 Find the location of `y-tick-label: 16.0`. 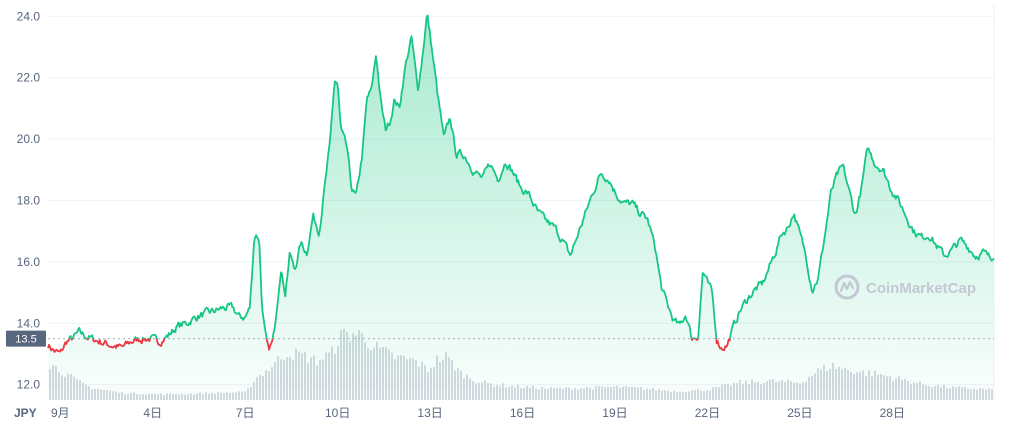

y-tick-label: 16.0 is located at coordinates (29, 262).